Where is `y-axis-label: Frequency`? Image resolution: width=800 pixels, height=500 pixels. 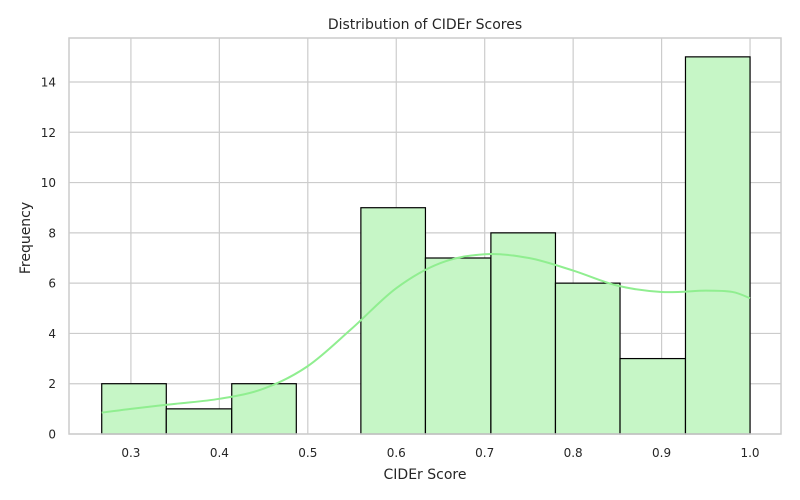 y-axis-label: Frequency is located at coordinates (26, 238).